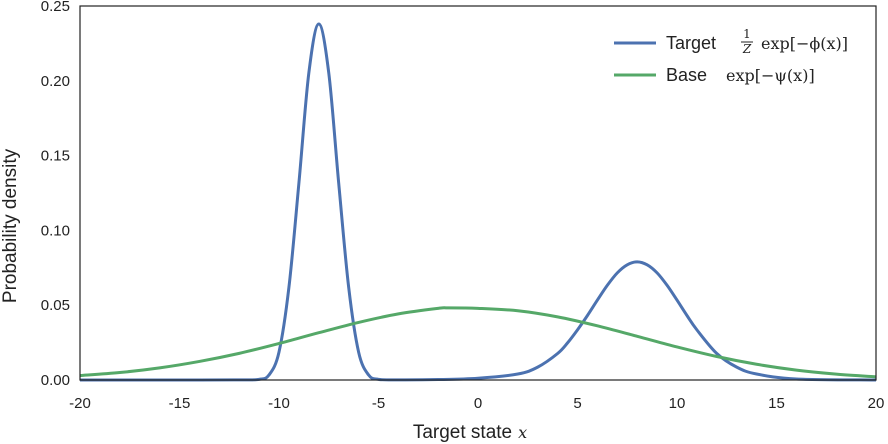  I want to click on legend-label-base: Base, so click(686, 75).